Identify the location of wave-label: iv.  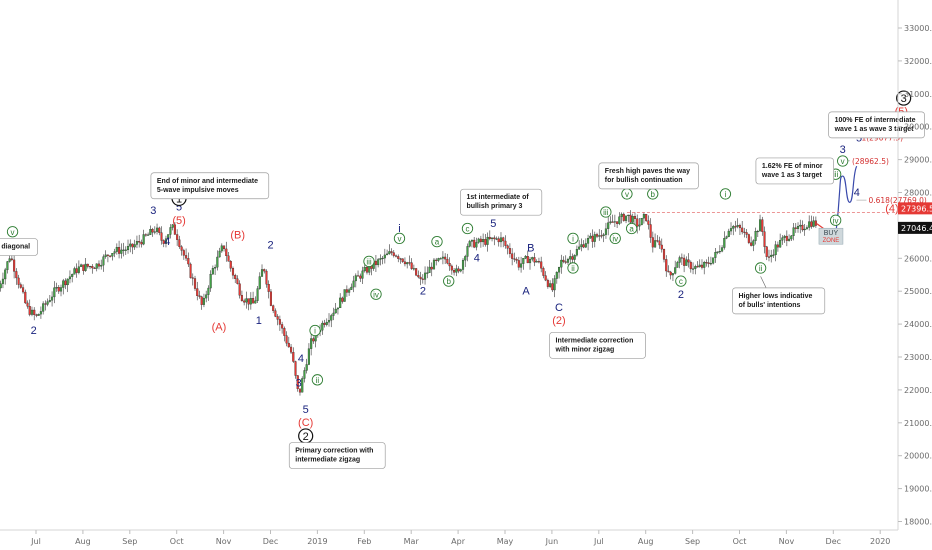
(836, 220).